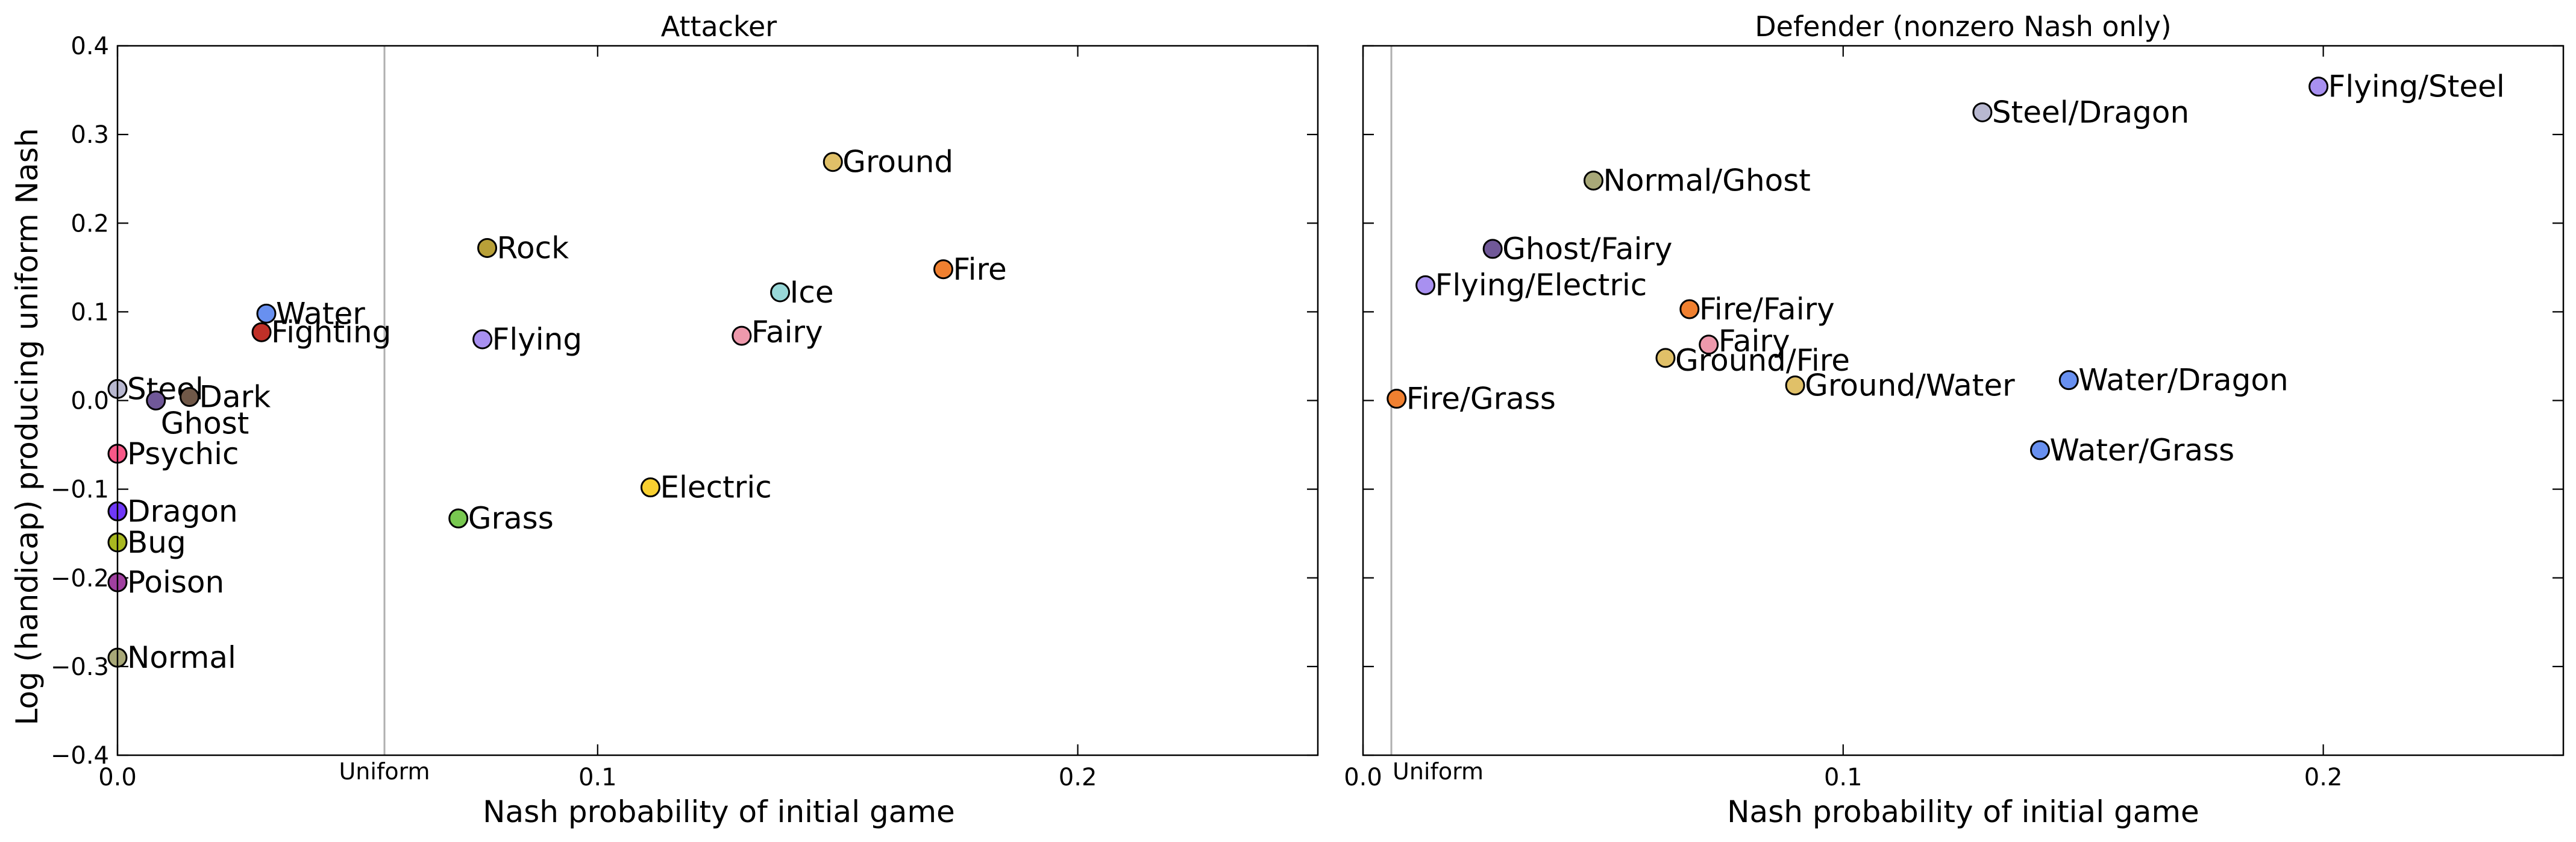 This screenshot has width=2576, height=842. Describe the element at coordinates (943, 269) in the screenshot. I see `point-fire` at that location.